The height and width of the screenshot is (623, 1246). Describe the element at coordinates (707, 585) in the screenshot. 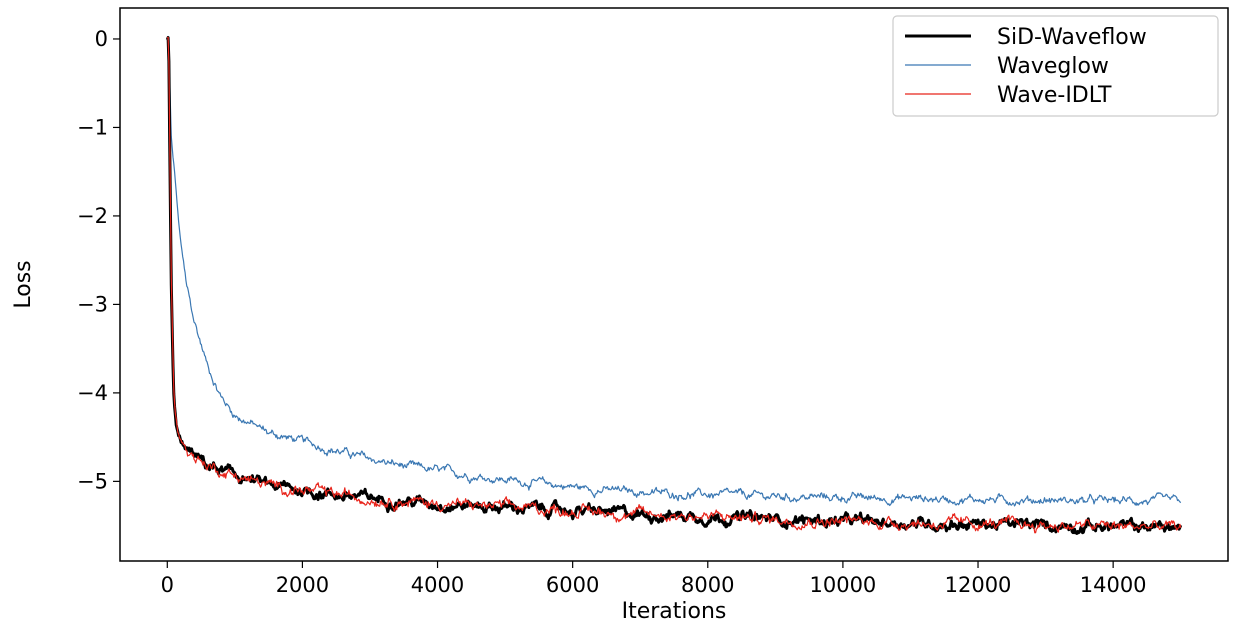

I see `x-tick-label: 8000` at that location.